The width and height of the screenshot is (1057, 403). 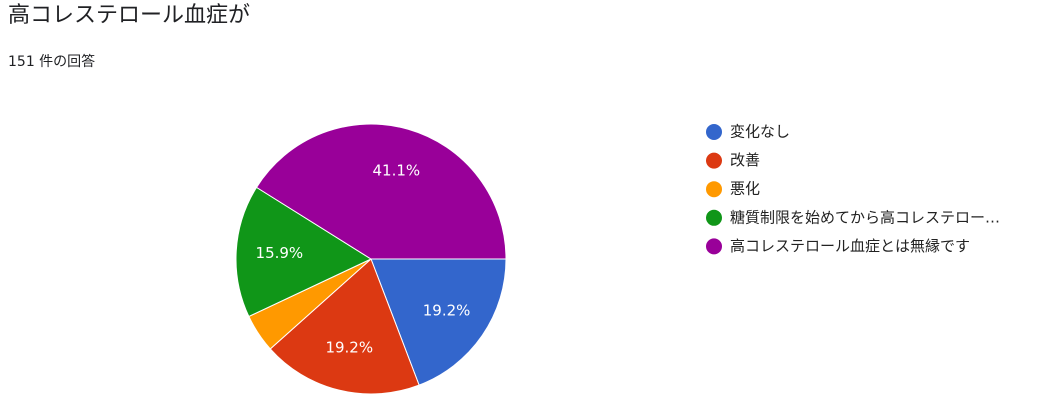 I want to click on legend-label: 改善, so click(x=745, y=160).